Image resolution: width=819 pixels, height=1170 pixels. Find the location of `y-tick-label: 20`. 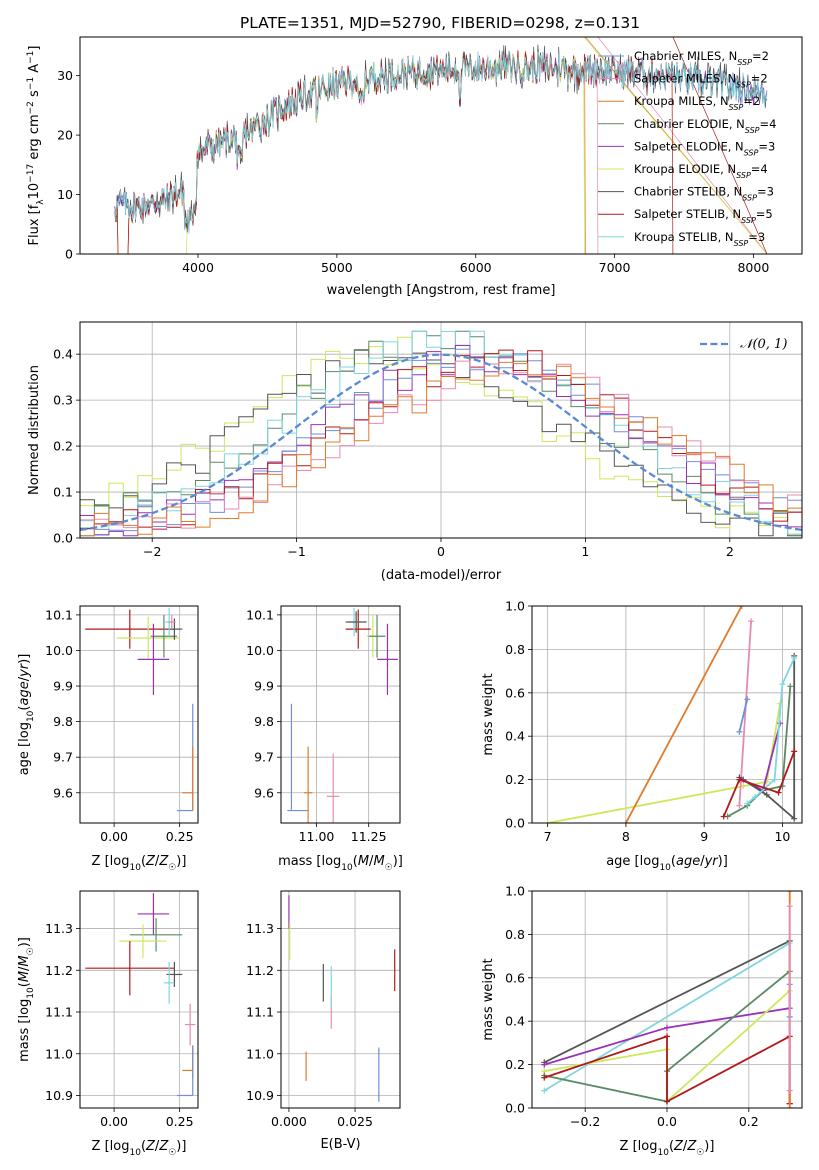

y-tick-label: 20 is located at coordinates (65, 135).